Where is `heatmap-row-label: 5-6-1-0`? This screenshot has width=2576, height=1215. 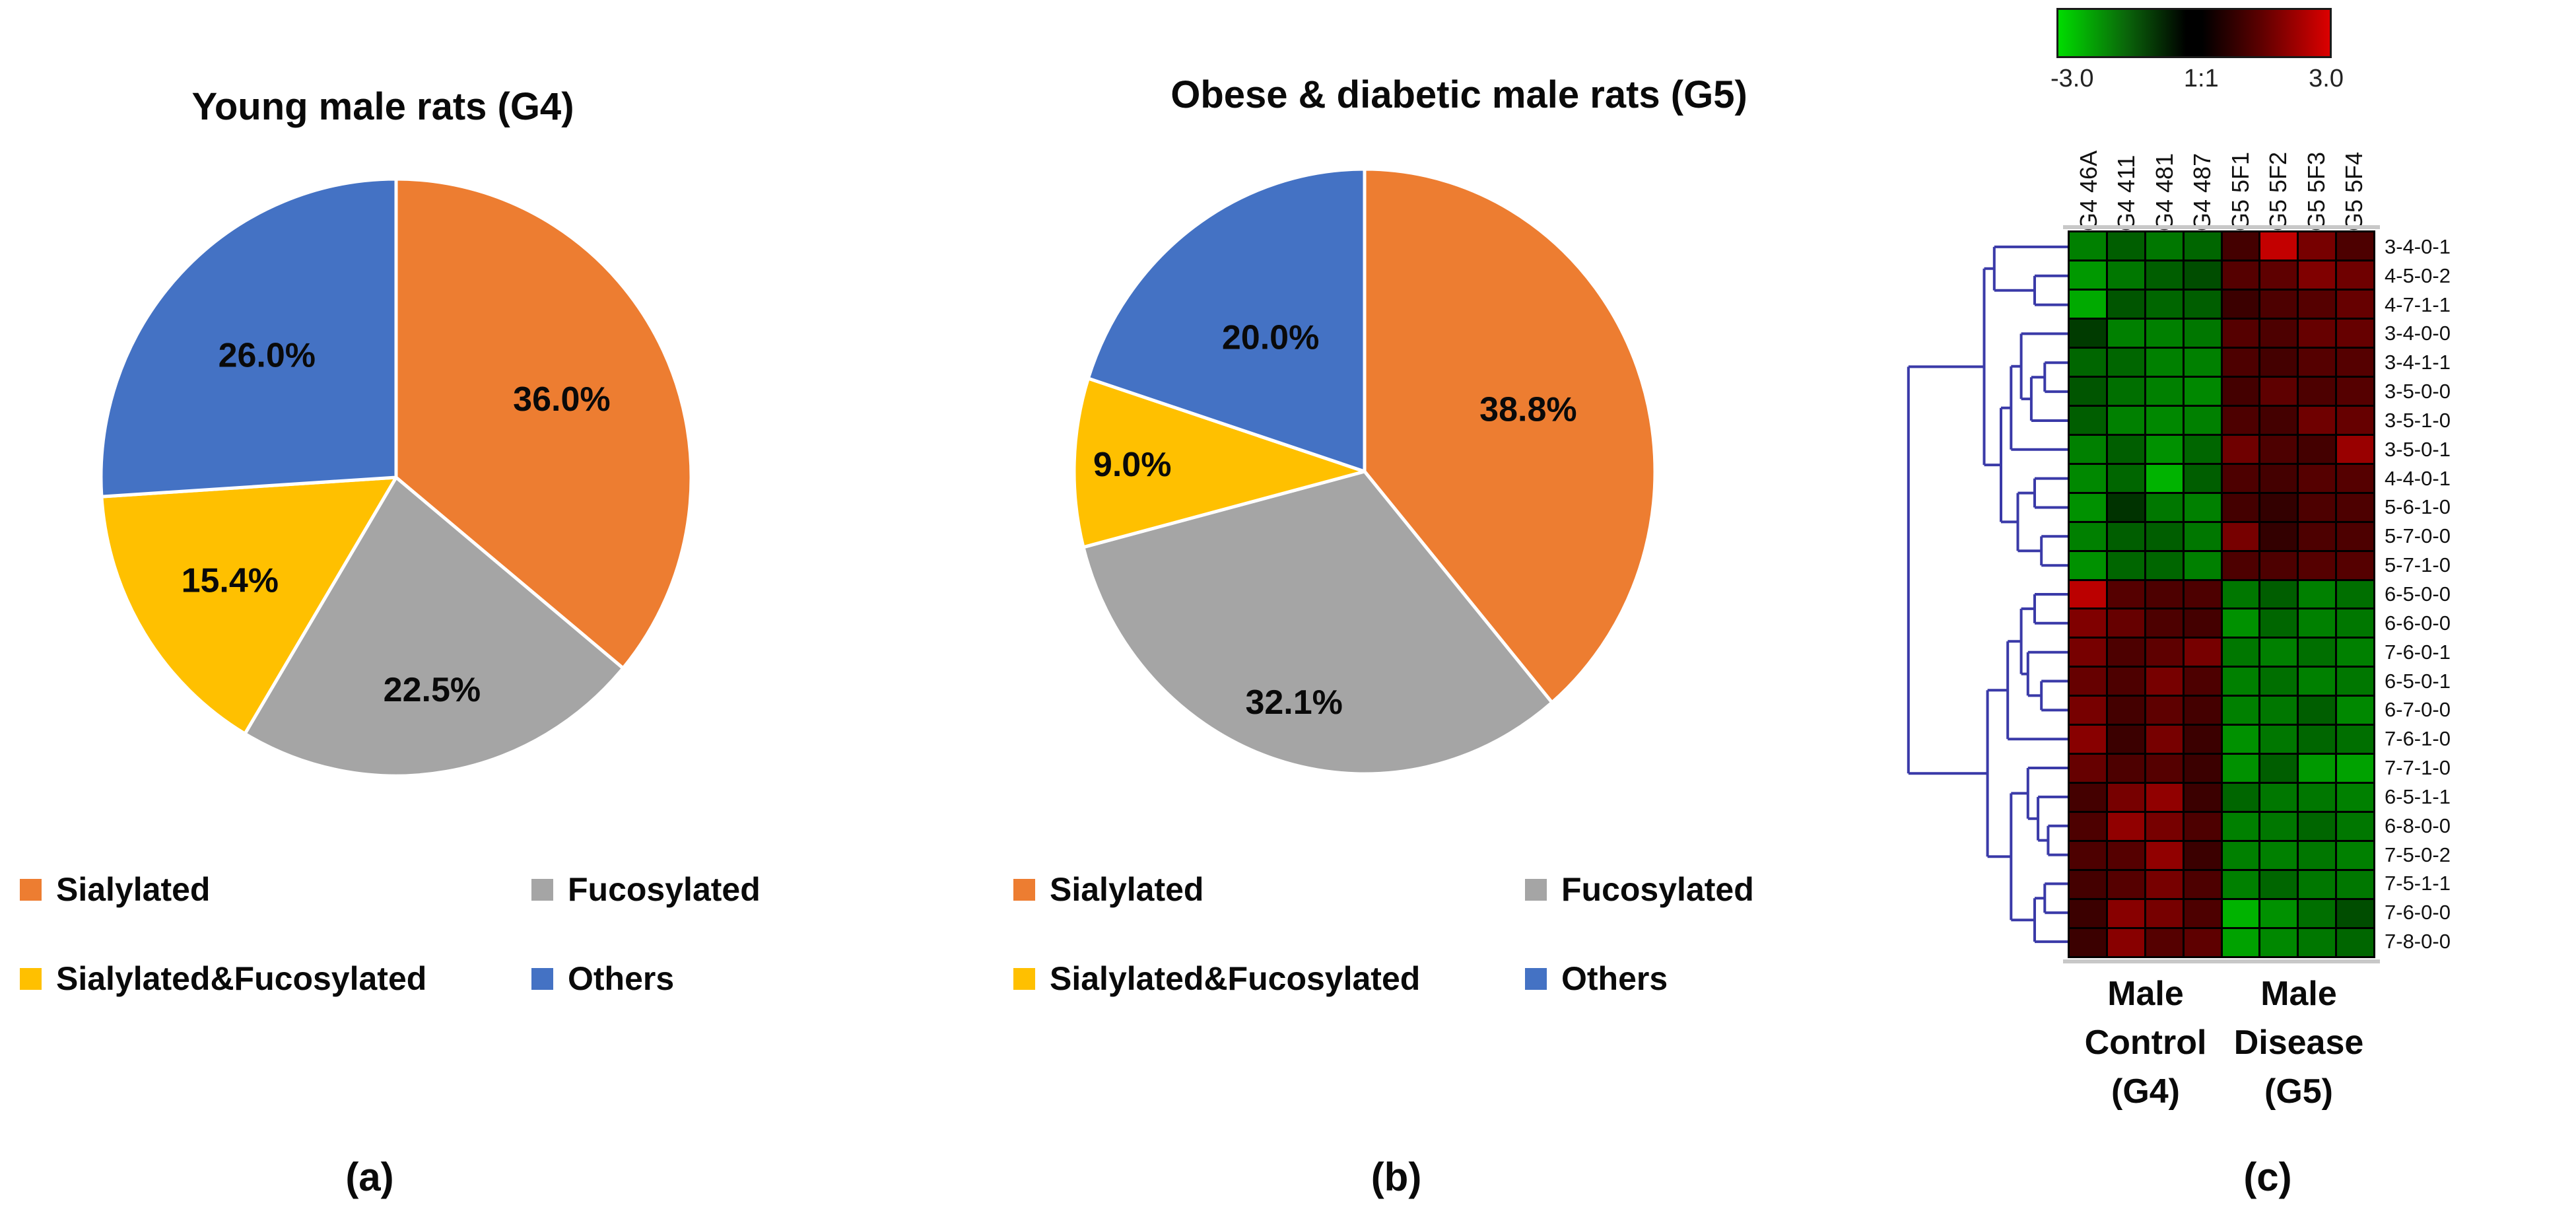 heatmap-row-label: 5-6-1-0 is located at coordinates (2418, 507).